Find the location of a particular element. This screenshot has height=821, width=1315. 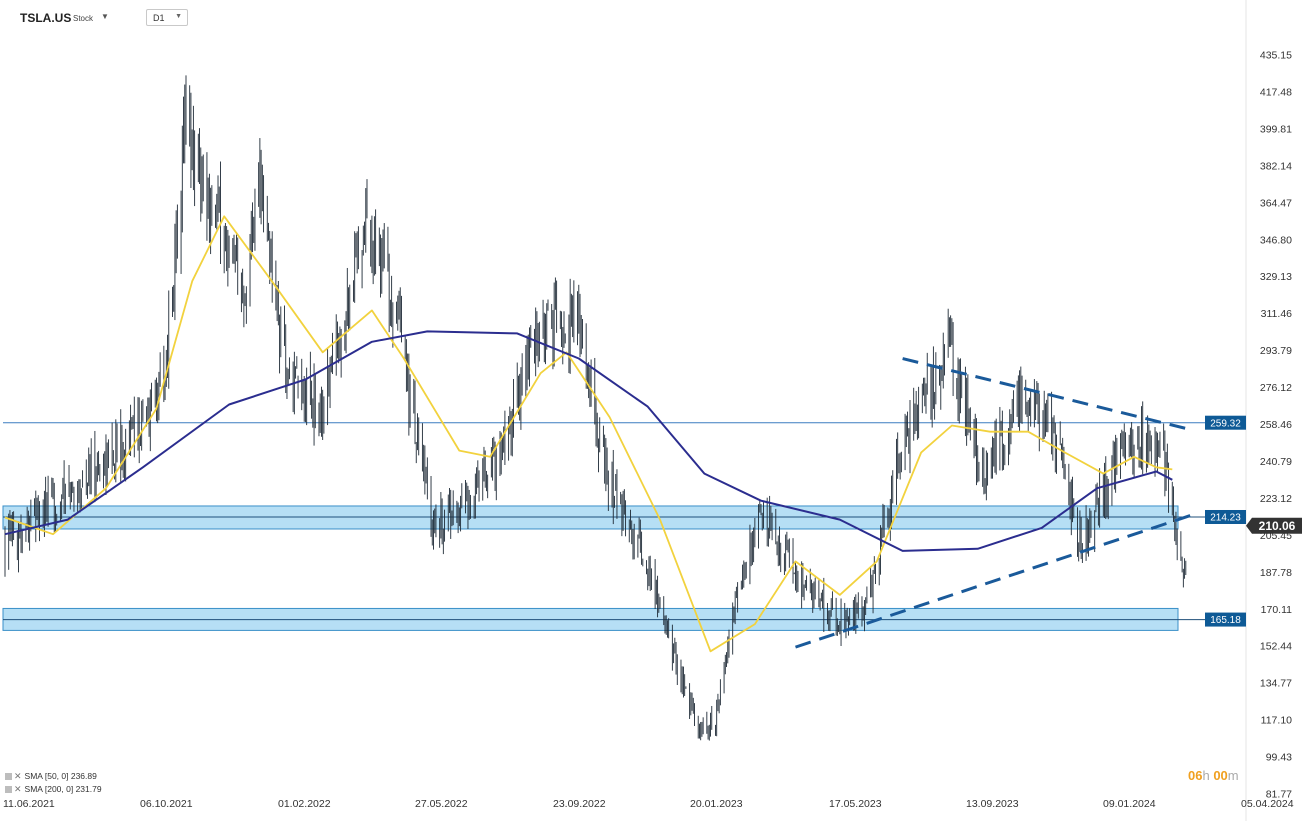

legend-label: SMA [200, 0] 231.79 is located at coordinates (63, 789).